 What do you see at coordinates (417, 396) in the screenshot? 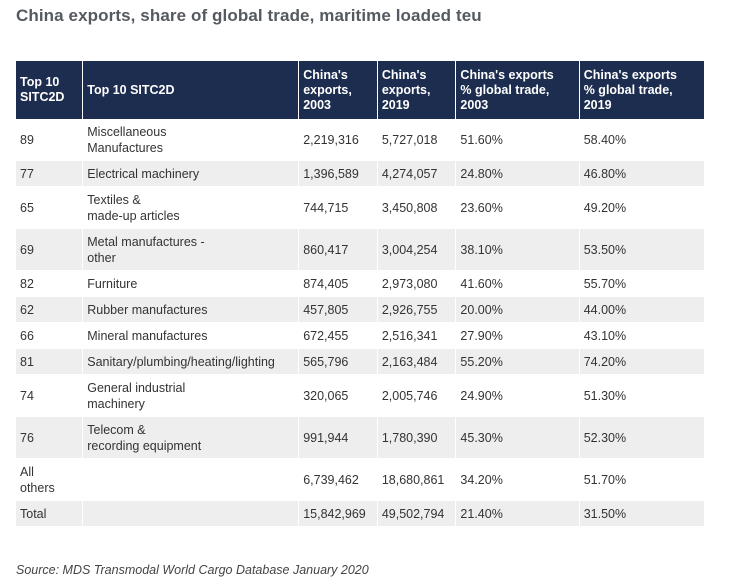
I see `cell-exports-2019: 2,005,746` at bounding box center [417, 396].